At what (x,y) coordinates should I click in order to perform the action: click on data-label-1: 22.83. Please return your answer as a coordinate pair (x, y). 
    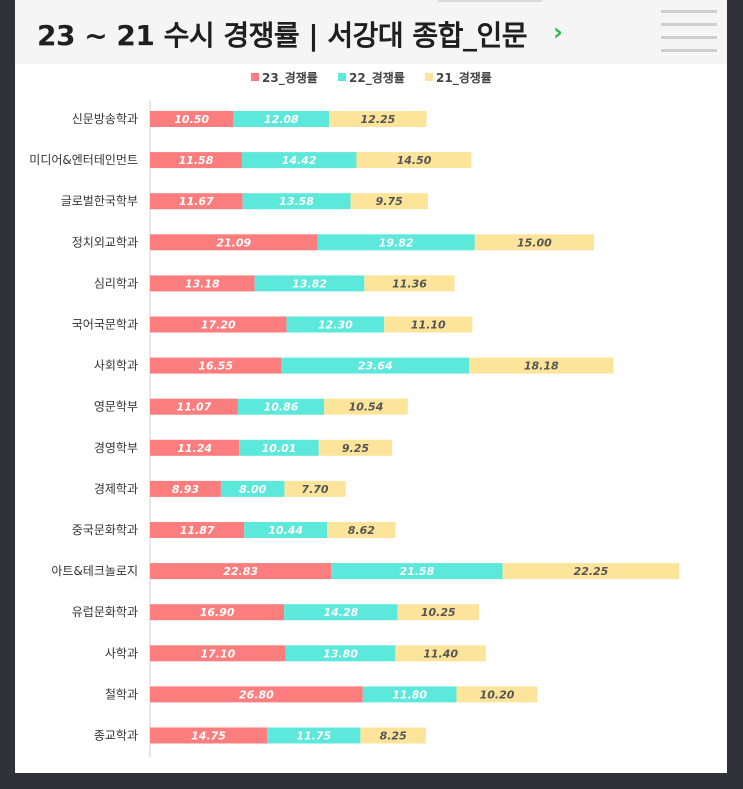
    Looking at the image, I should click on (240, 571).